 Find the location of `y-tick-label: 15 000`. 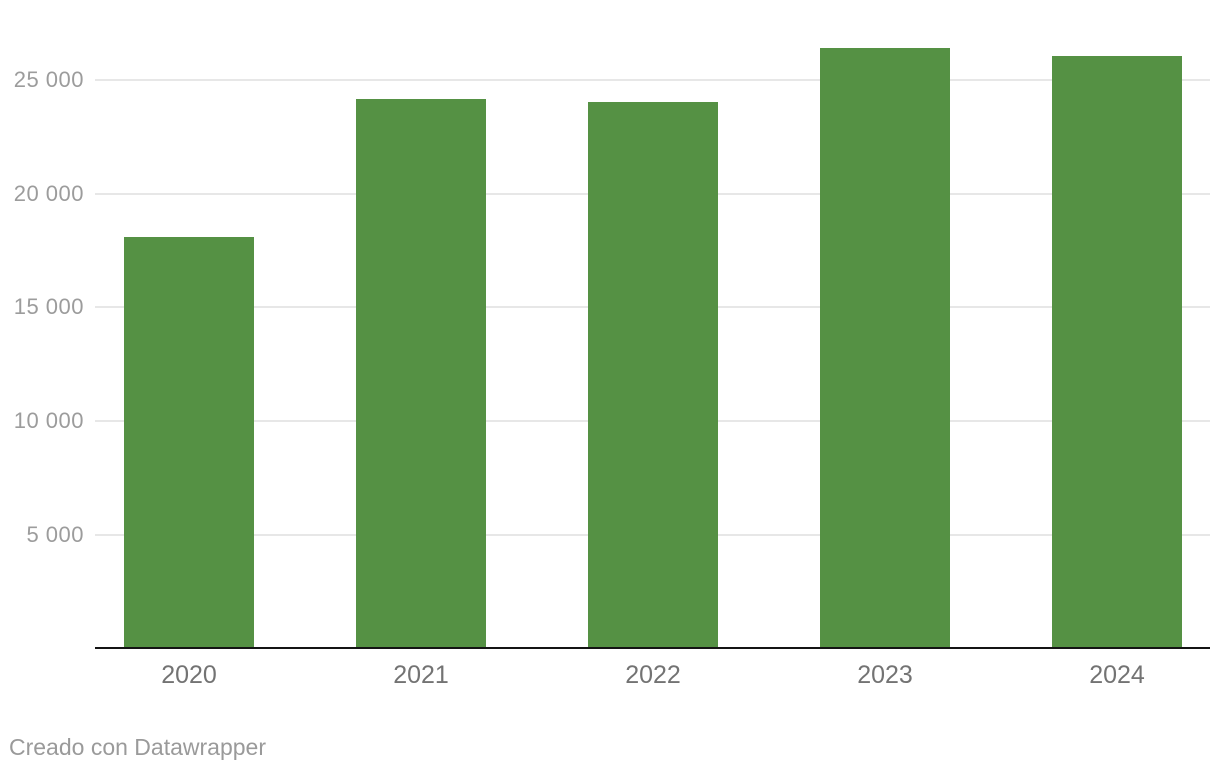

y-tick-label: 15 000 is located at coordinates (48, 307).